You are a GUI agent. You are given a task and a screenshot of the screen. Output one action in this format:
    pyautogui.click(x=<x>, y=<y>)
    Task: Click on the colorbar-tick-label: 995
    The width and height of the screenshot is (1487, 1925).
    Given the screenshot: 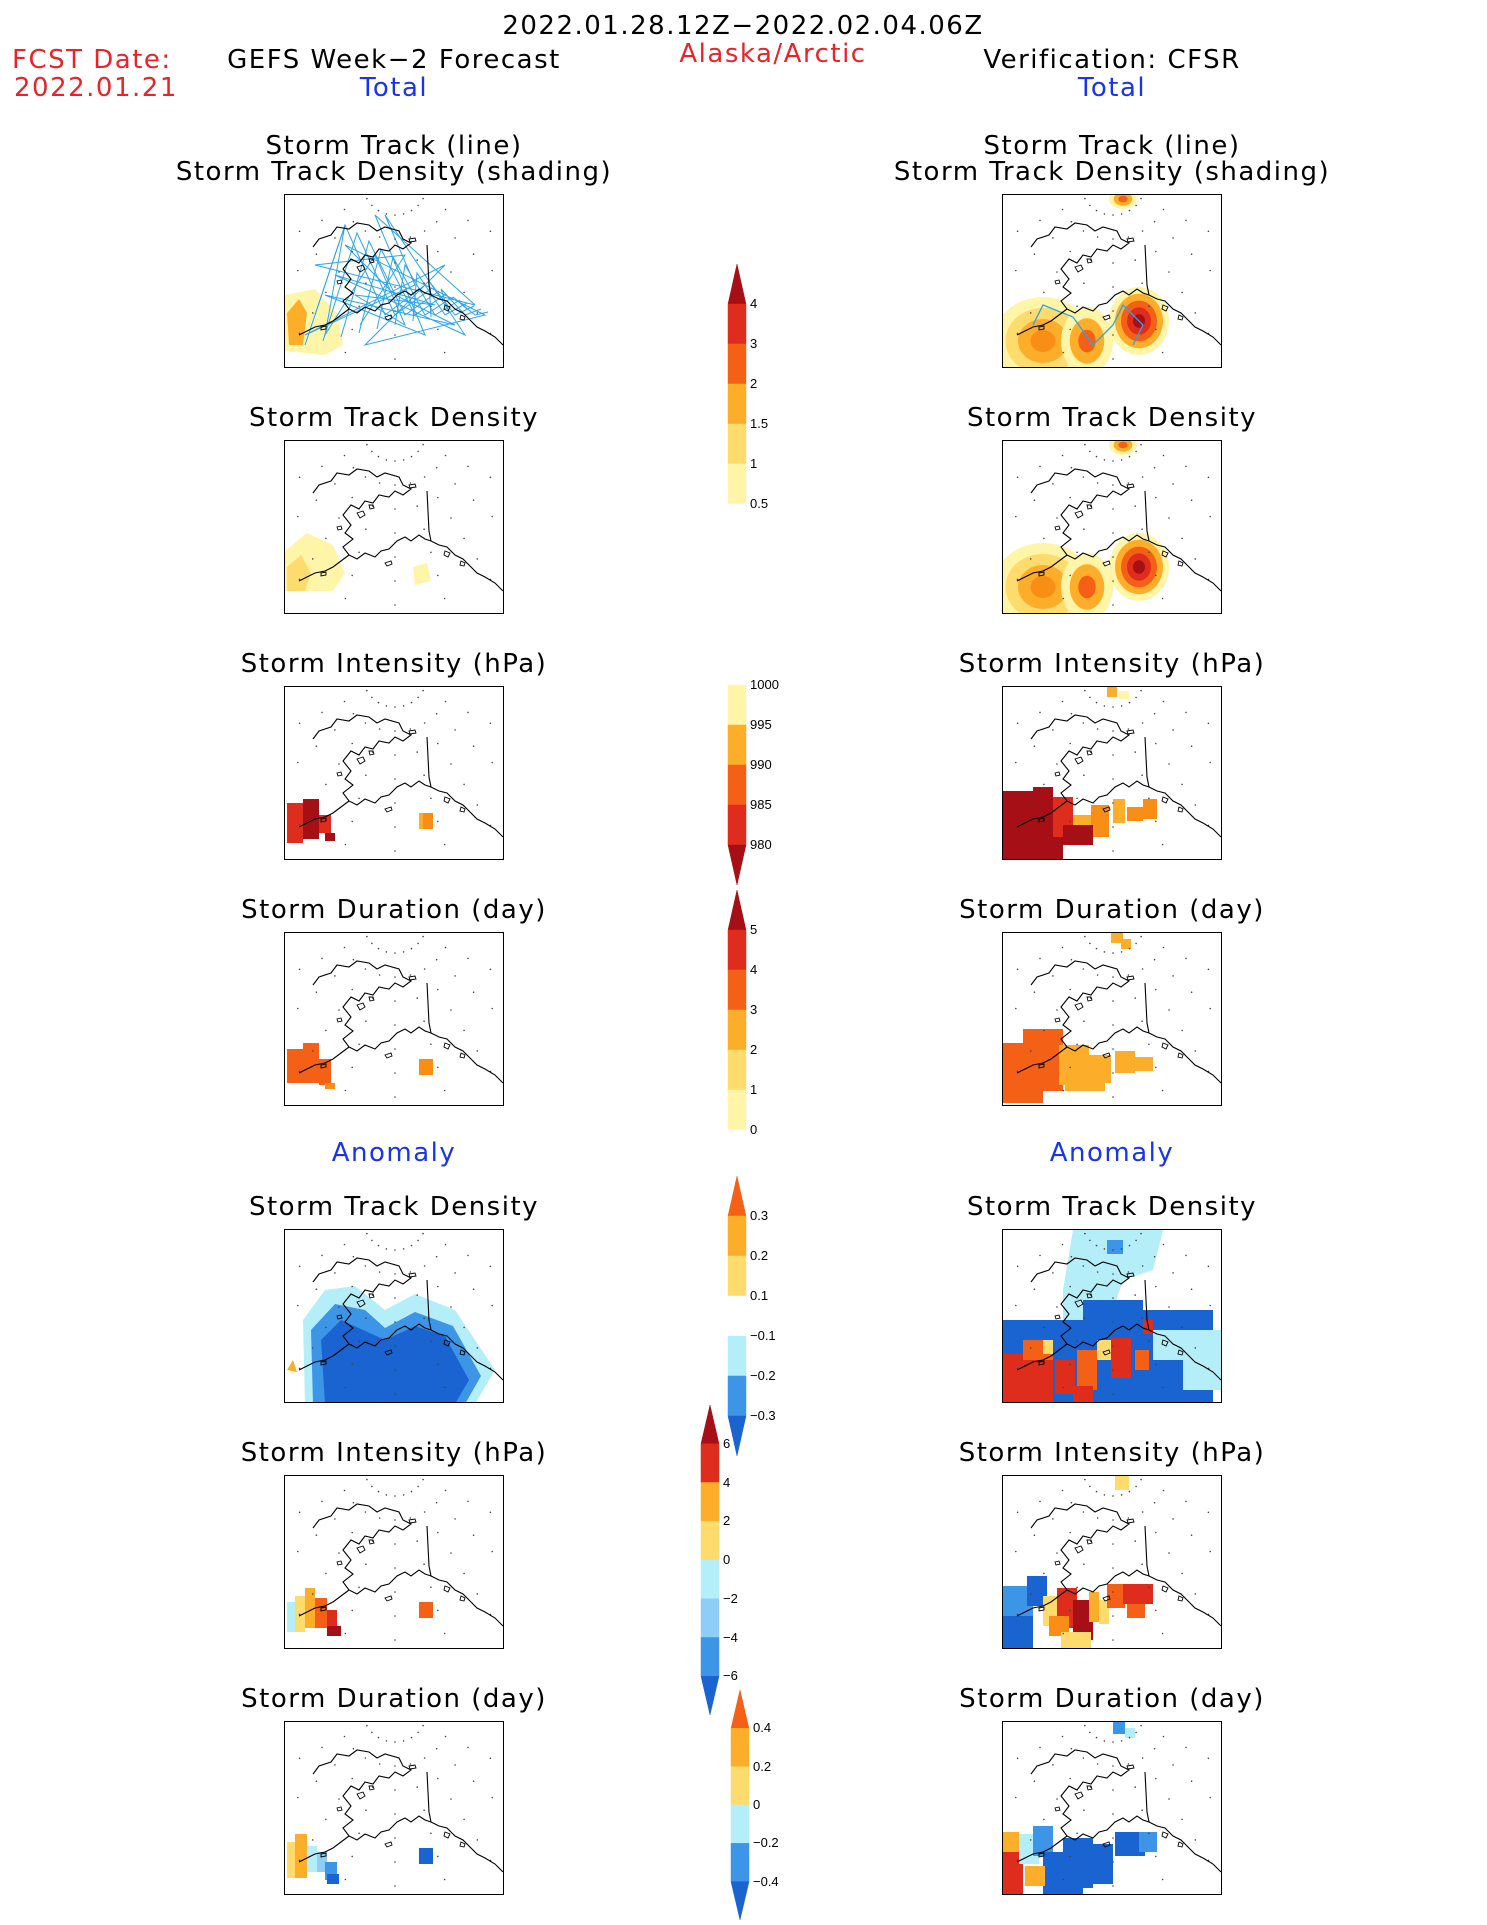 What is the action you would take?
    pyautogui.click(x=761, y=724)
    